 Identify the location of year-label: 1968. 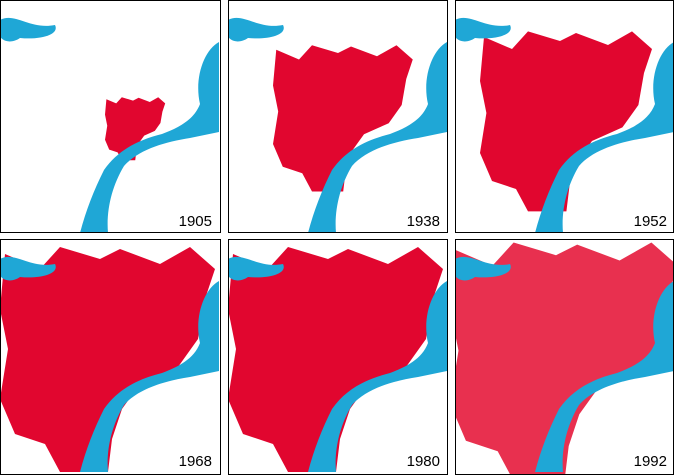
(195, 461).